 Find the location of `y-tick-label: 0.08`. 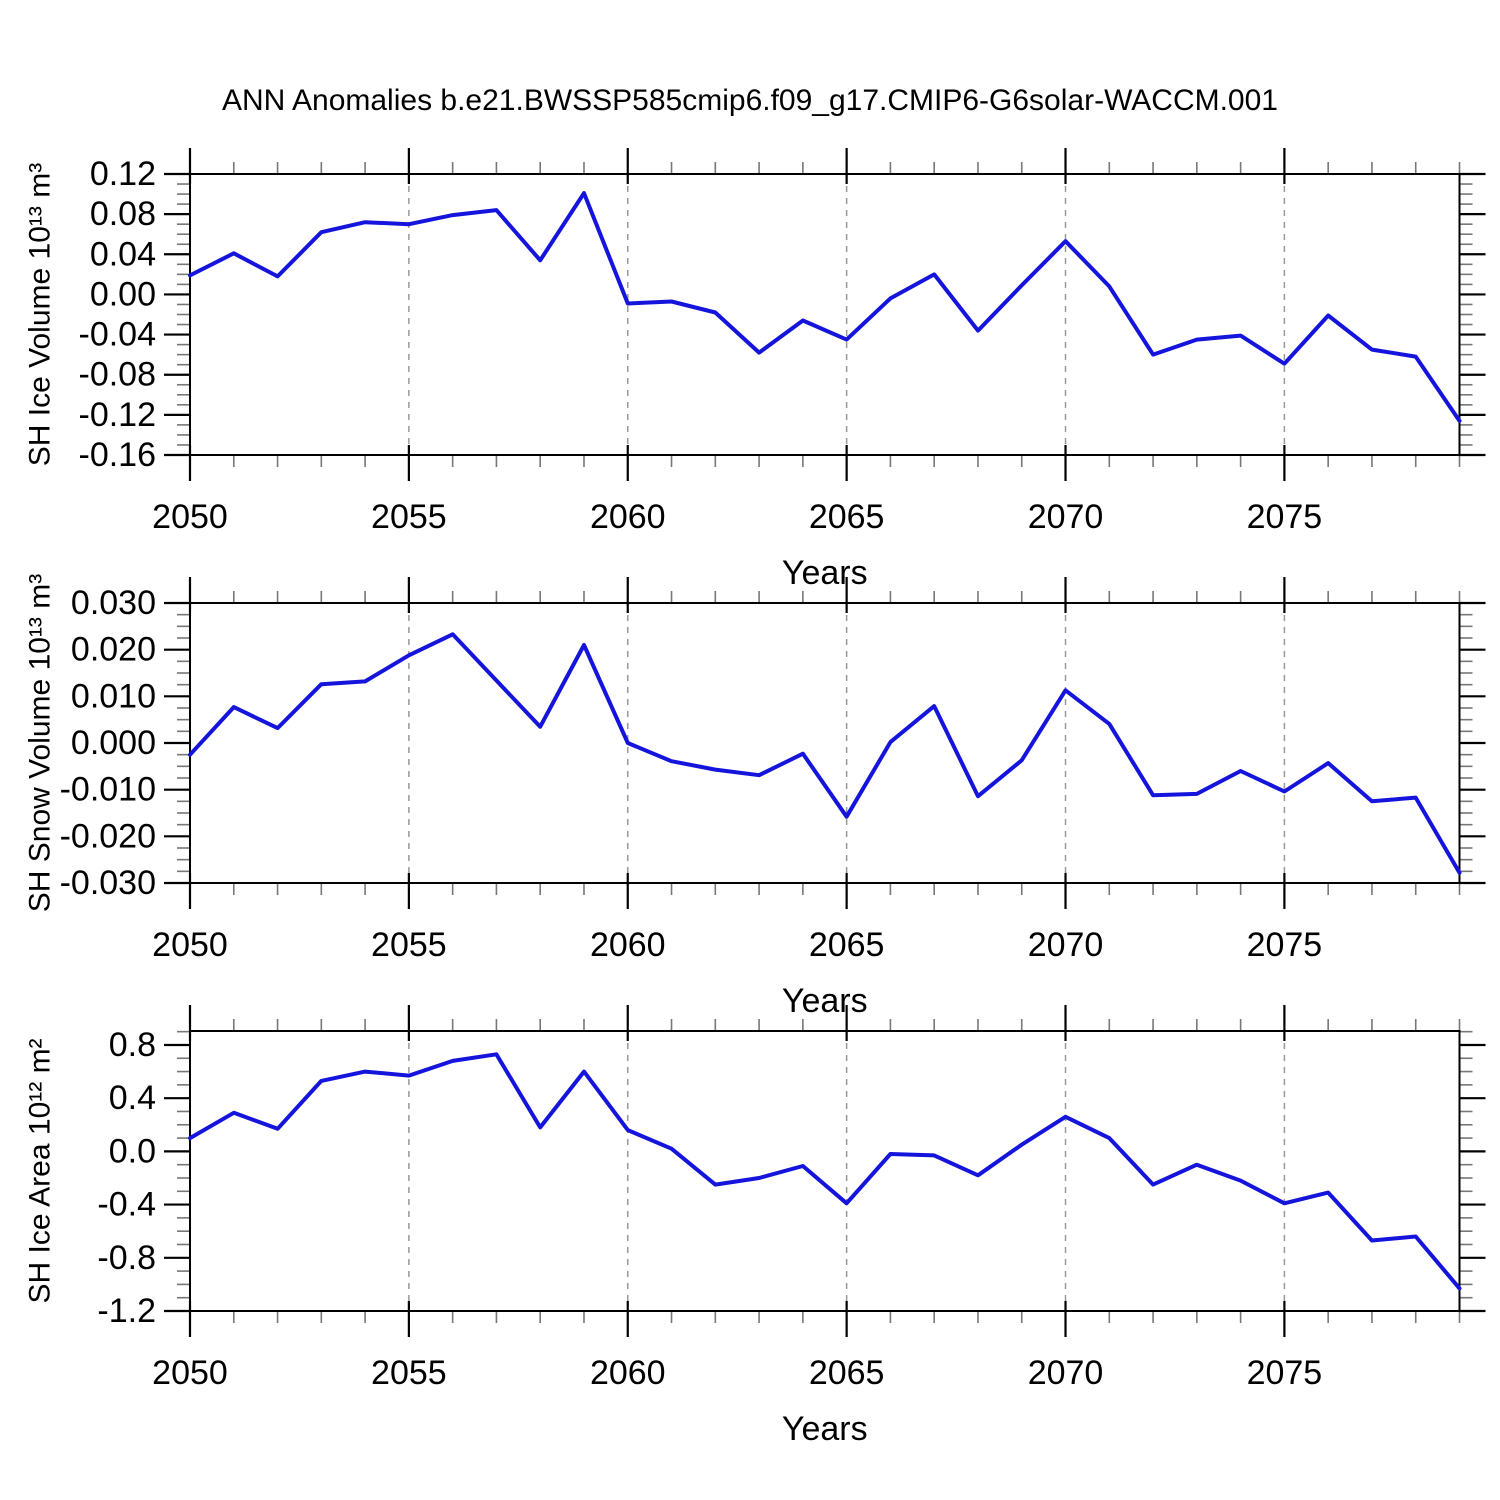

y-tick-label: 0.08 is located at coordinates (123, 214).